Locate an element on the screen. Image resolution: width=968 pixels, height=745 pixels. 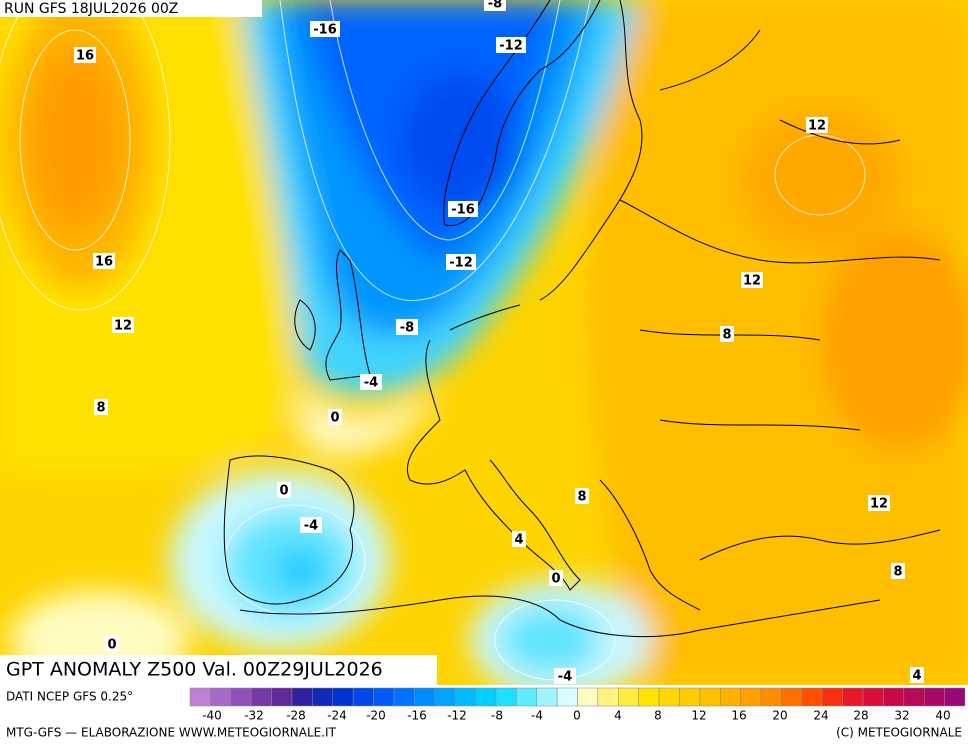
colorbar-tick-label: -32 is located at coordinates (254, 716).